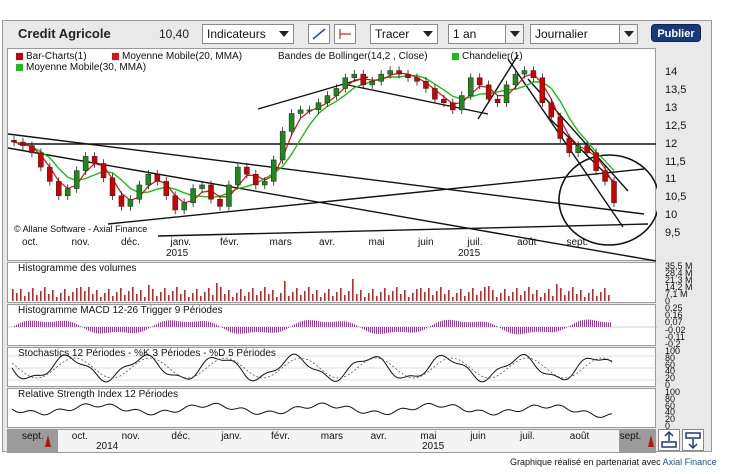 This screenshot has width=732, height=474. Describe the element at coordinates (80, 242) in the screenshot. I see `month-label: nov.` at that location.